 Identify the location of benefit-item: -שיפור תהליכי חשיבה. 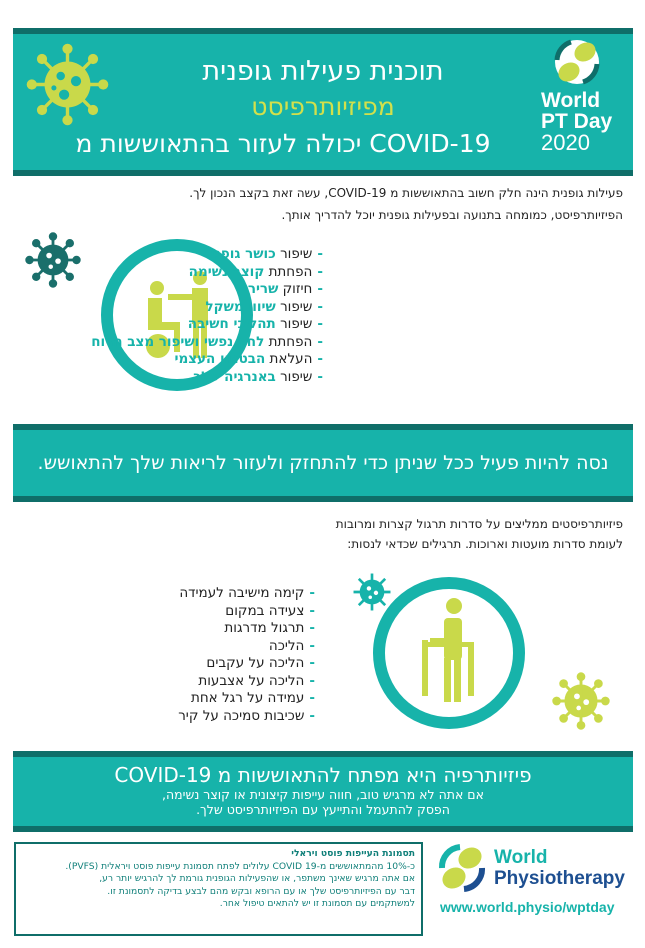
(255, 324).